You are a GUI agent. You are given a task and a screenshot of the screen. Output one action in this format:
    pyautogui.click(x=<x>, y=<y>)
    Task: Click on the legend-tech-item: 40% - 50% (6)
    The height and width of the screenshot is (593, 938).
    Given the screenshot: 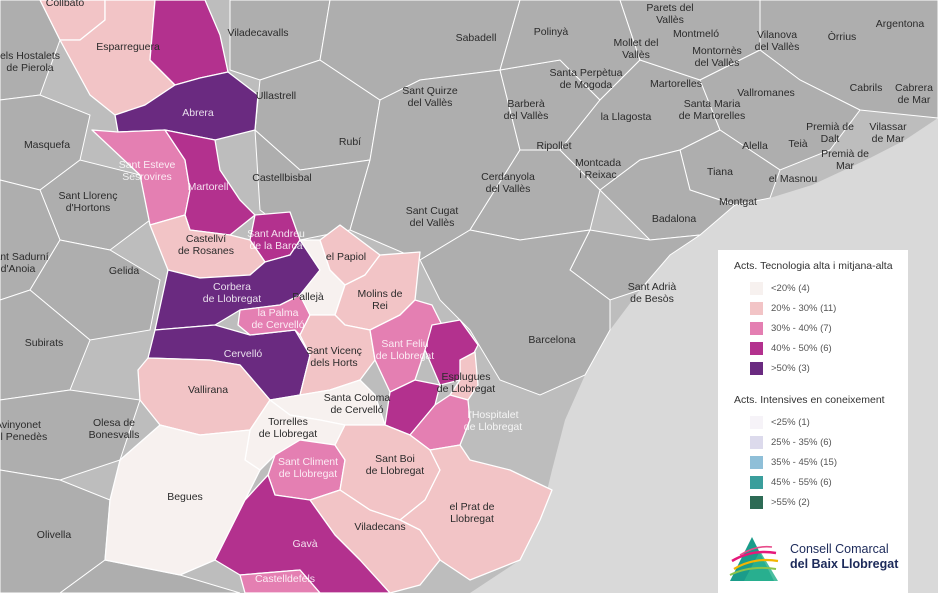 What is the action you would take?
    pyautogui.click(x=829, y=348)
    